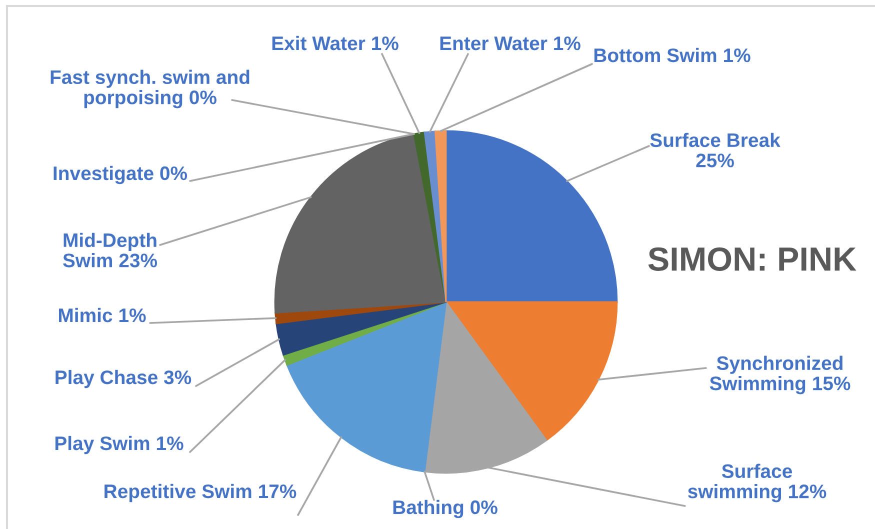  I want to click on slice-label: Mid-Depth Swim 23%, so click(110, 250).